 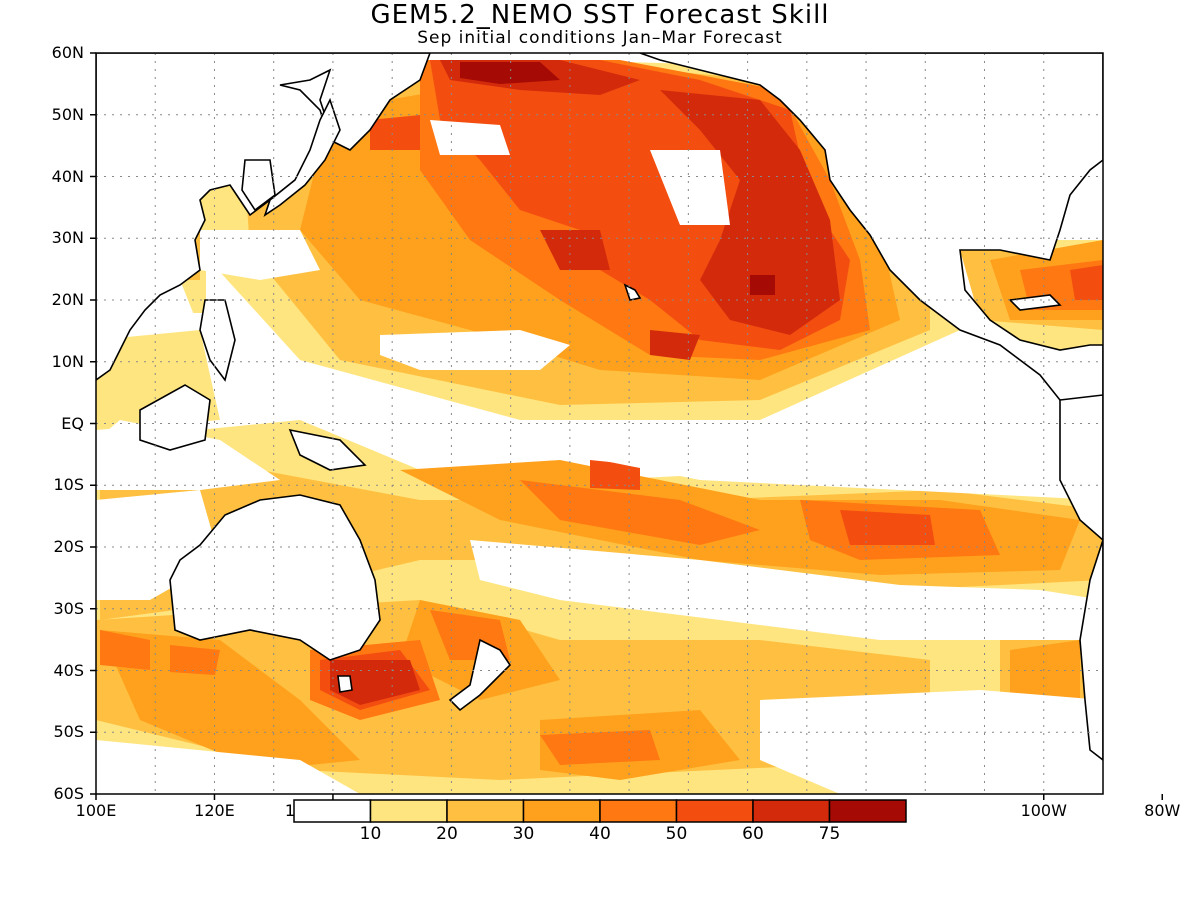 What do you see at coordinates (67, 52) in the screenshot?
I see `lat-label: 60N` at bounding box center [67, 52].